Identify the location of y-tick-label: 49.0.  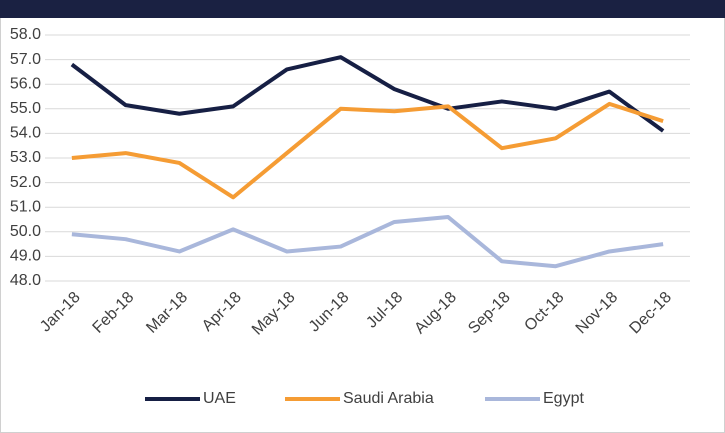
(25, 256).